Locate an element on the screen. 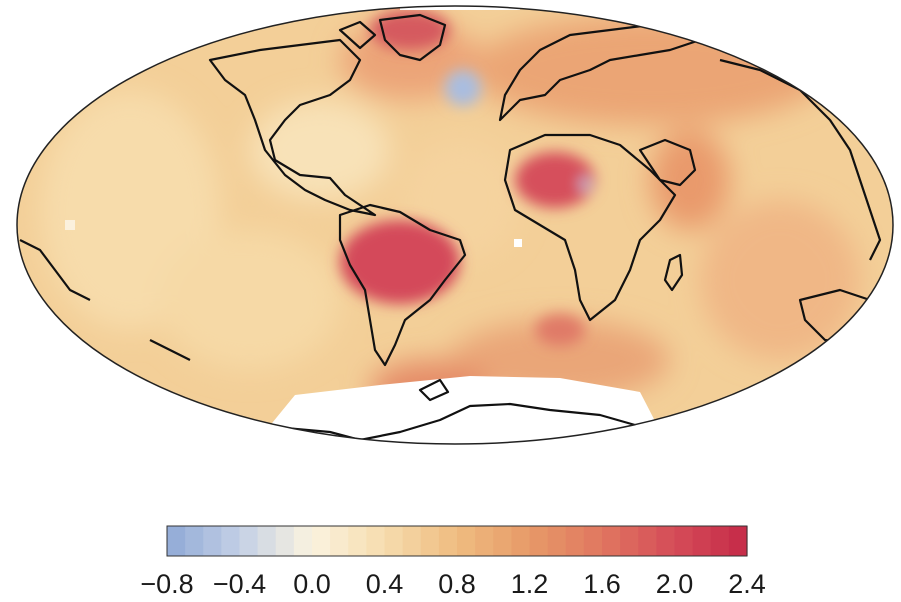 This screenshot has height=602, width=901. arabia-coast is located at coordinates (667, 162).